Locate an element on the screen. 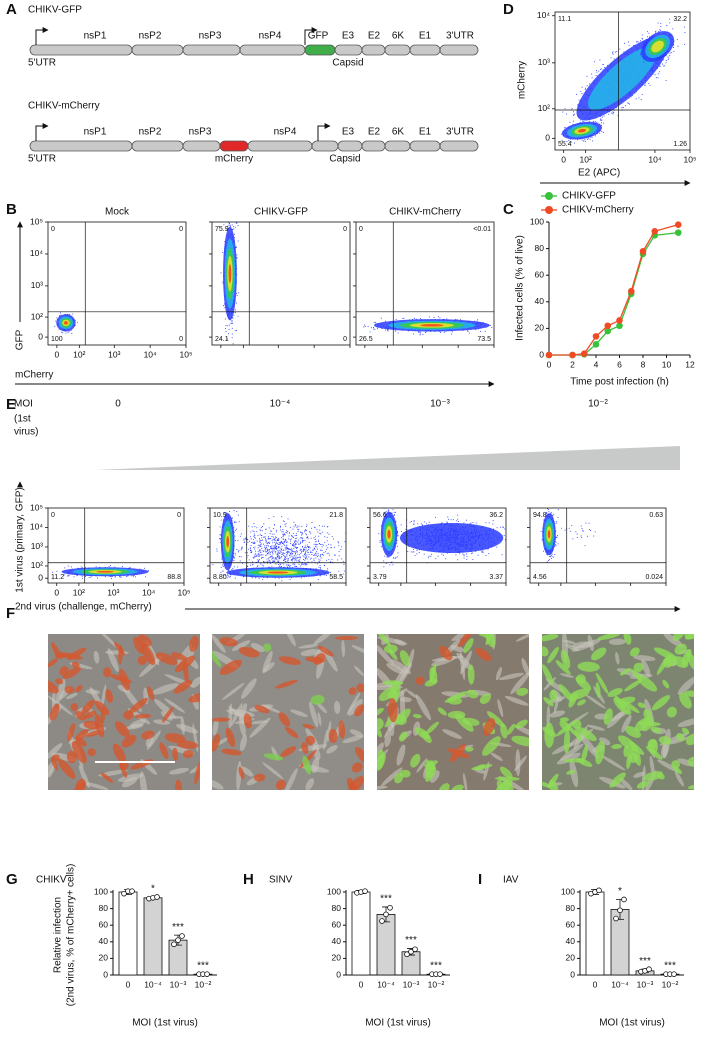 Image resolution: width=704 pixels, height=1043 pixels. gene-segment is located at coordinates (234, 146).